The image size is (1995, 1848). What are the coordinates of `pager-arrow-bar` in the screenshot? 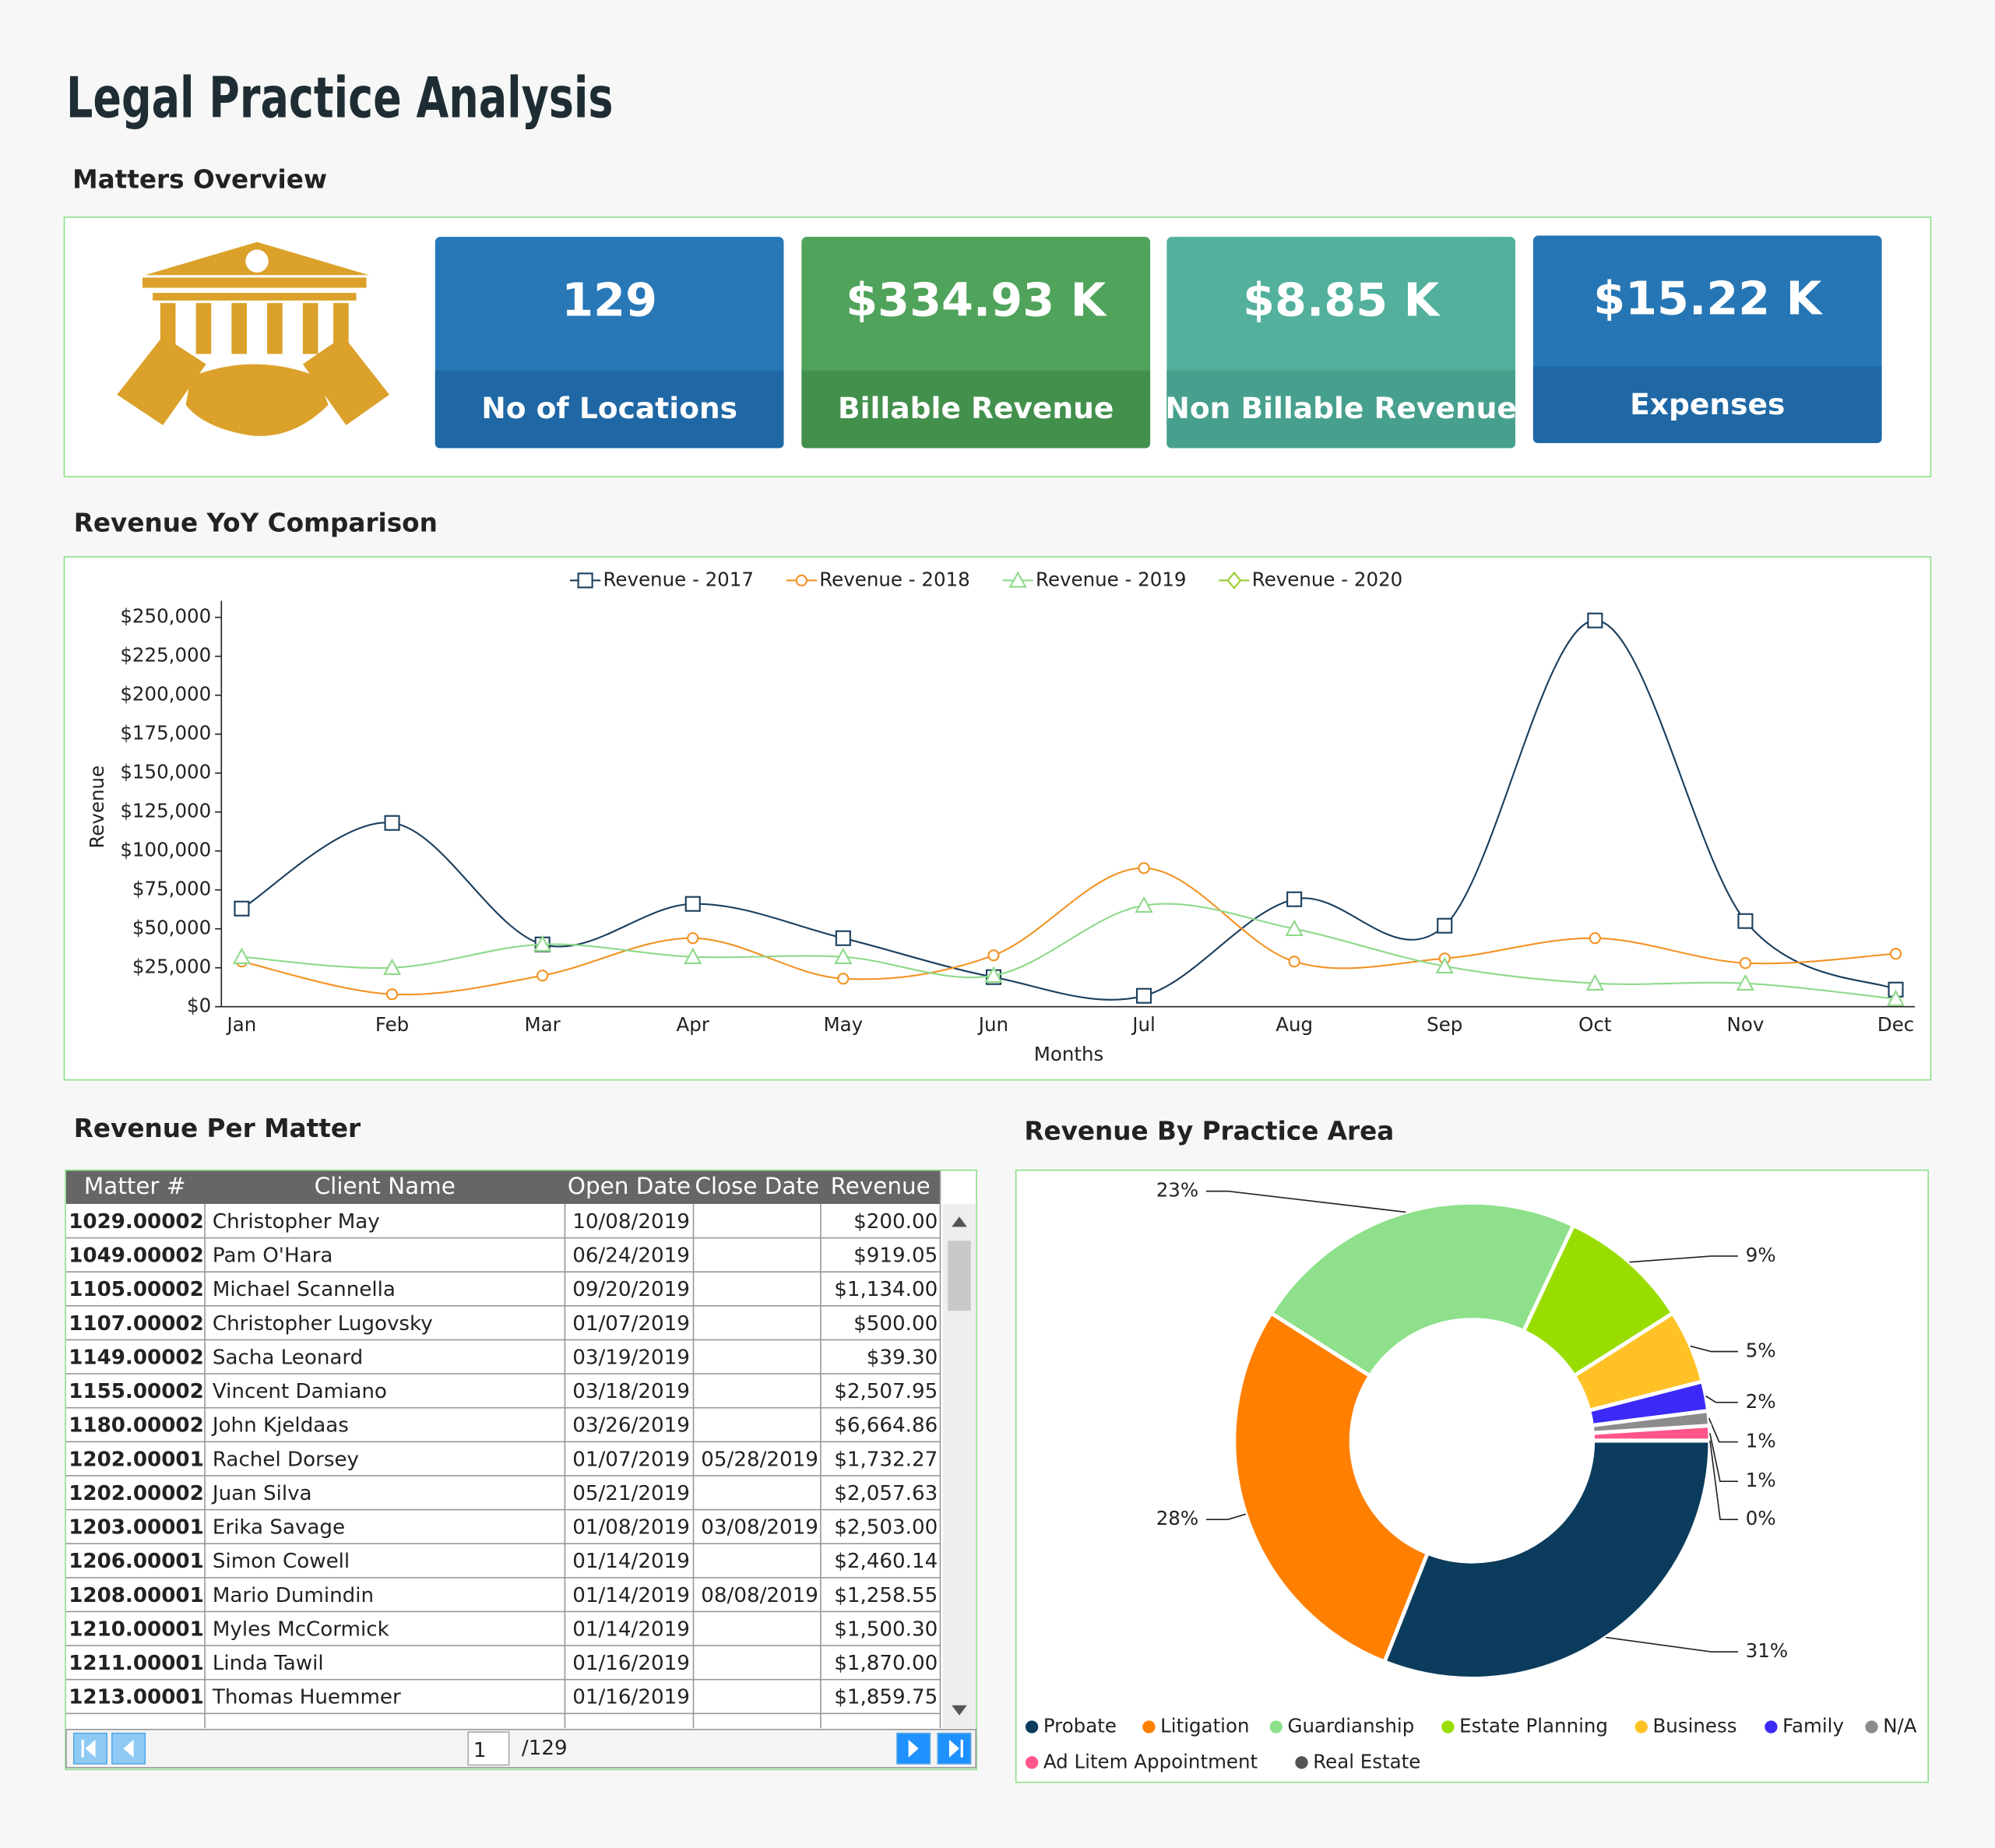 It's located at (961, 1748).